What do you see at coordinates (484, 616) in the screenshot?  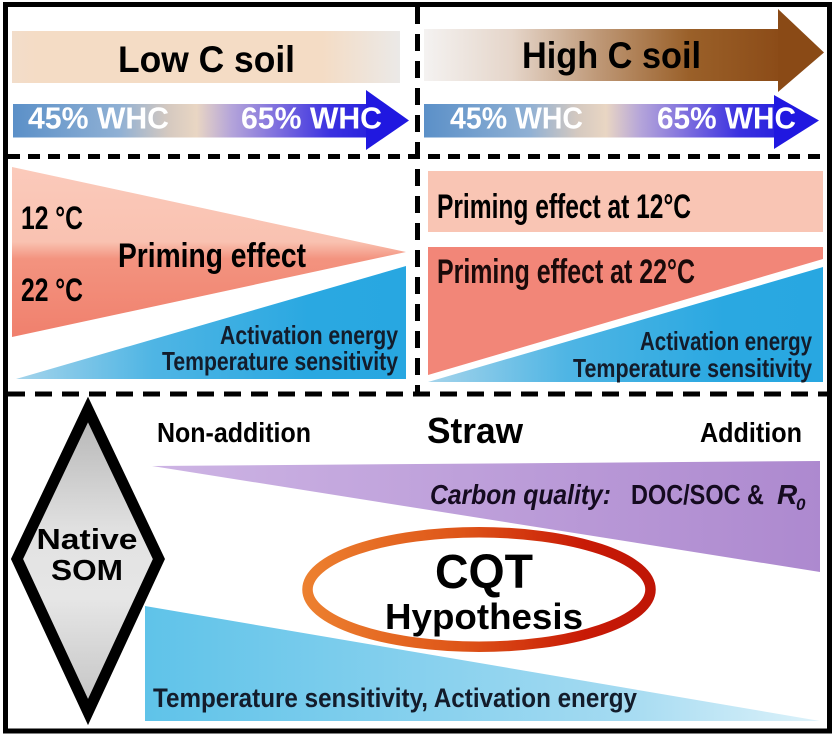 I see `svg-text: Hypothesis` at bounding box center [484, 616].